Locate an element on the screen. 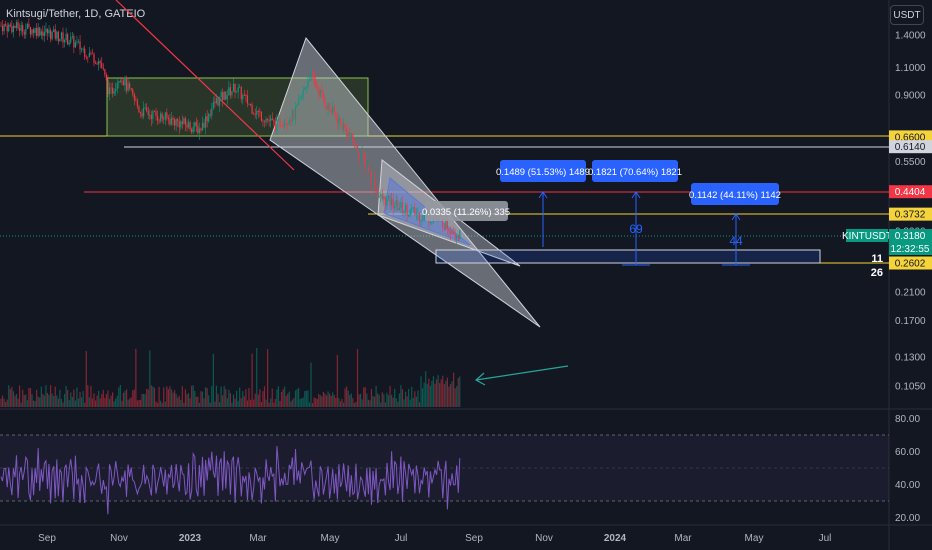 The image size is (932, 550). time-axis: Sep Nov 2023 Mar May Jul Sep Nov 2024 Mar May Jul is located at coordinates (434, 538).